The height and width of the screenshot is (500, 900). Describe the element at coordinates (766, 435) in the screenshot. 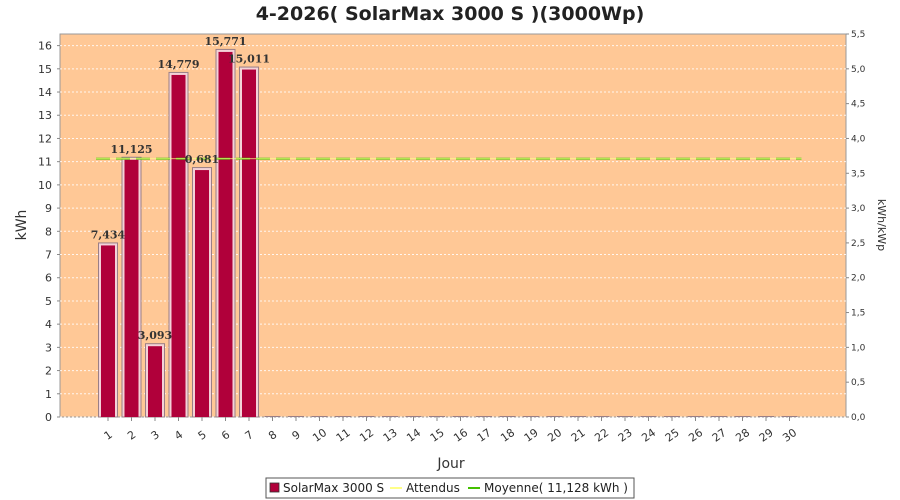

I see `x-tick-label: 29` at that location.